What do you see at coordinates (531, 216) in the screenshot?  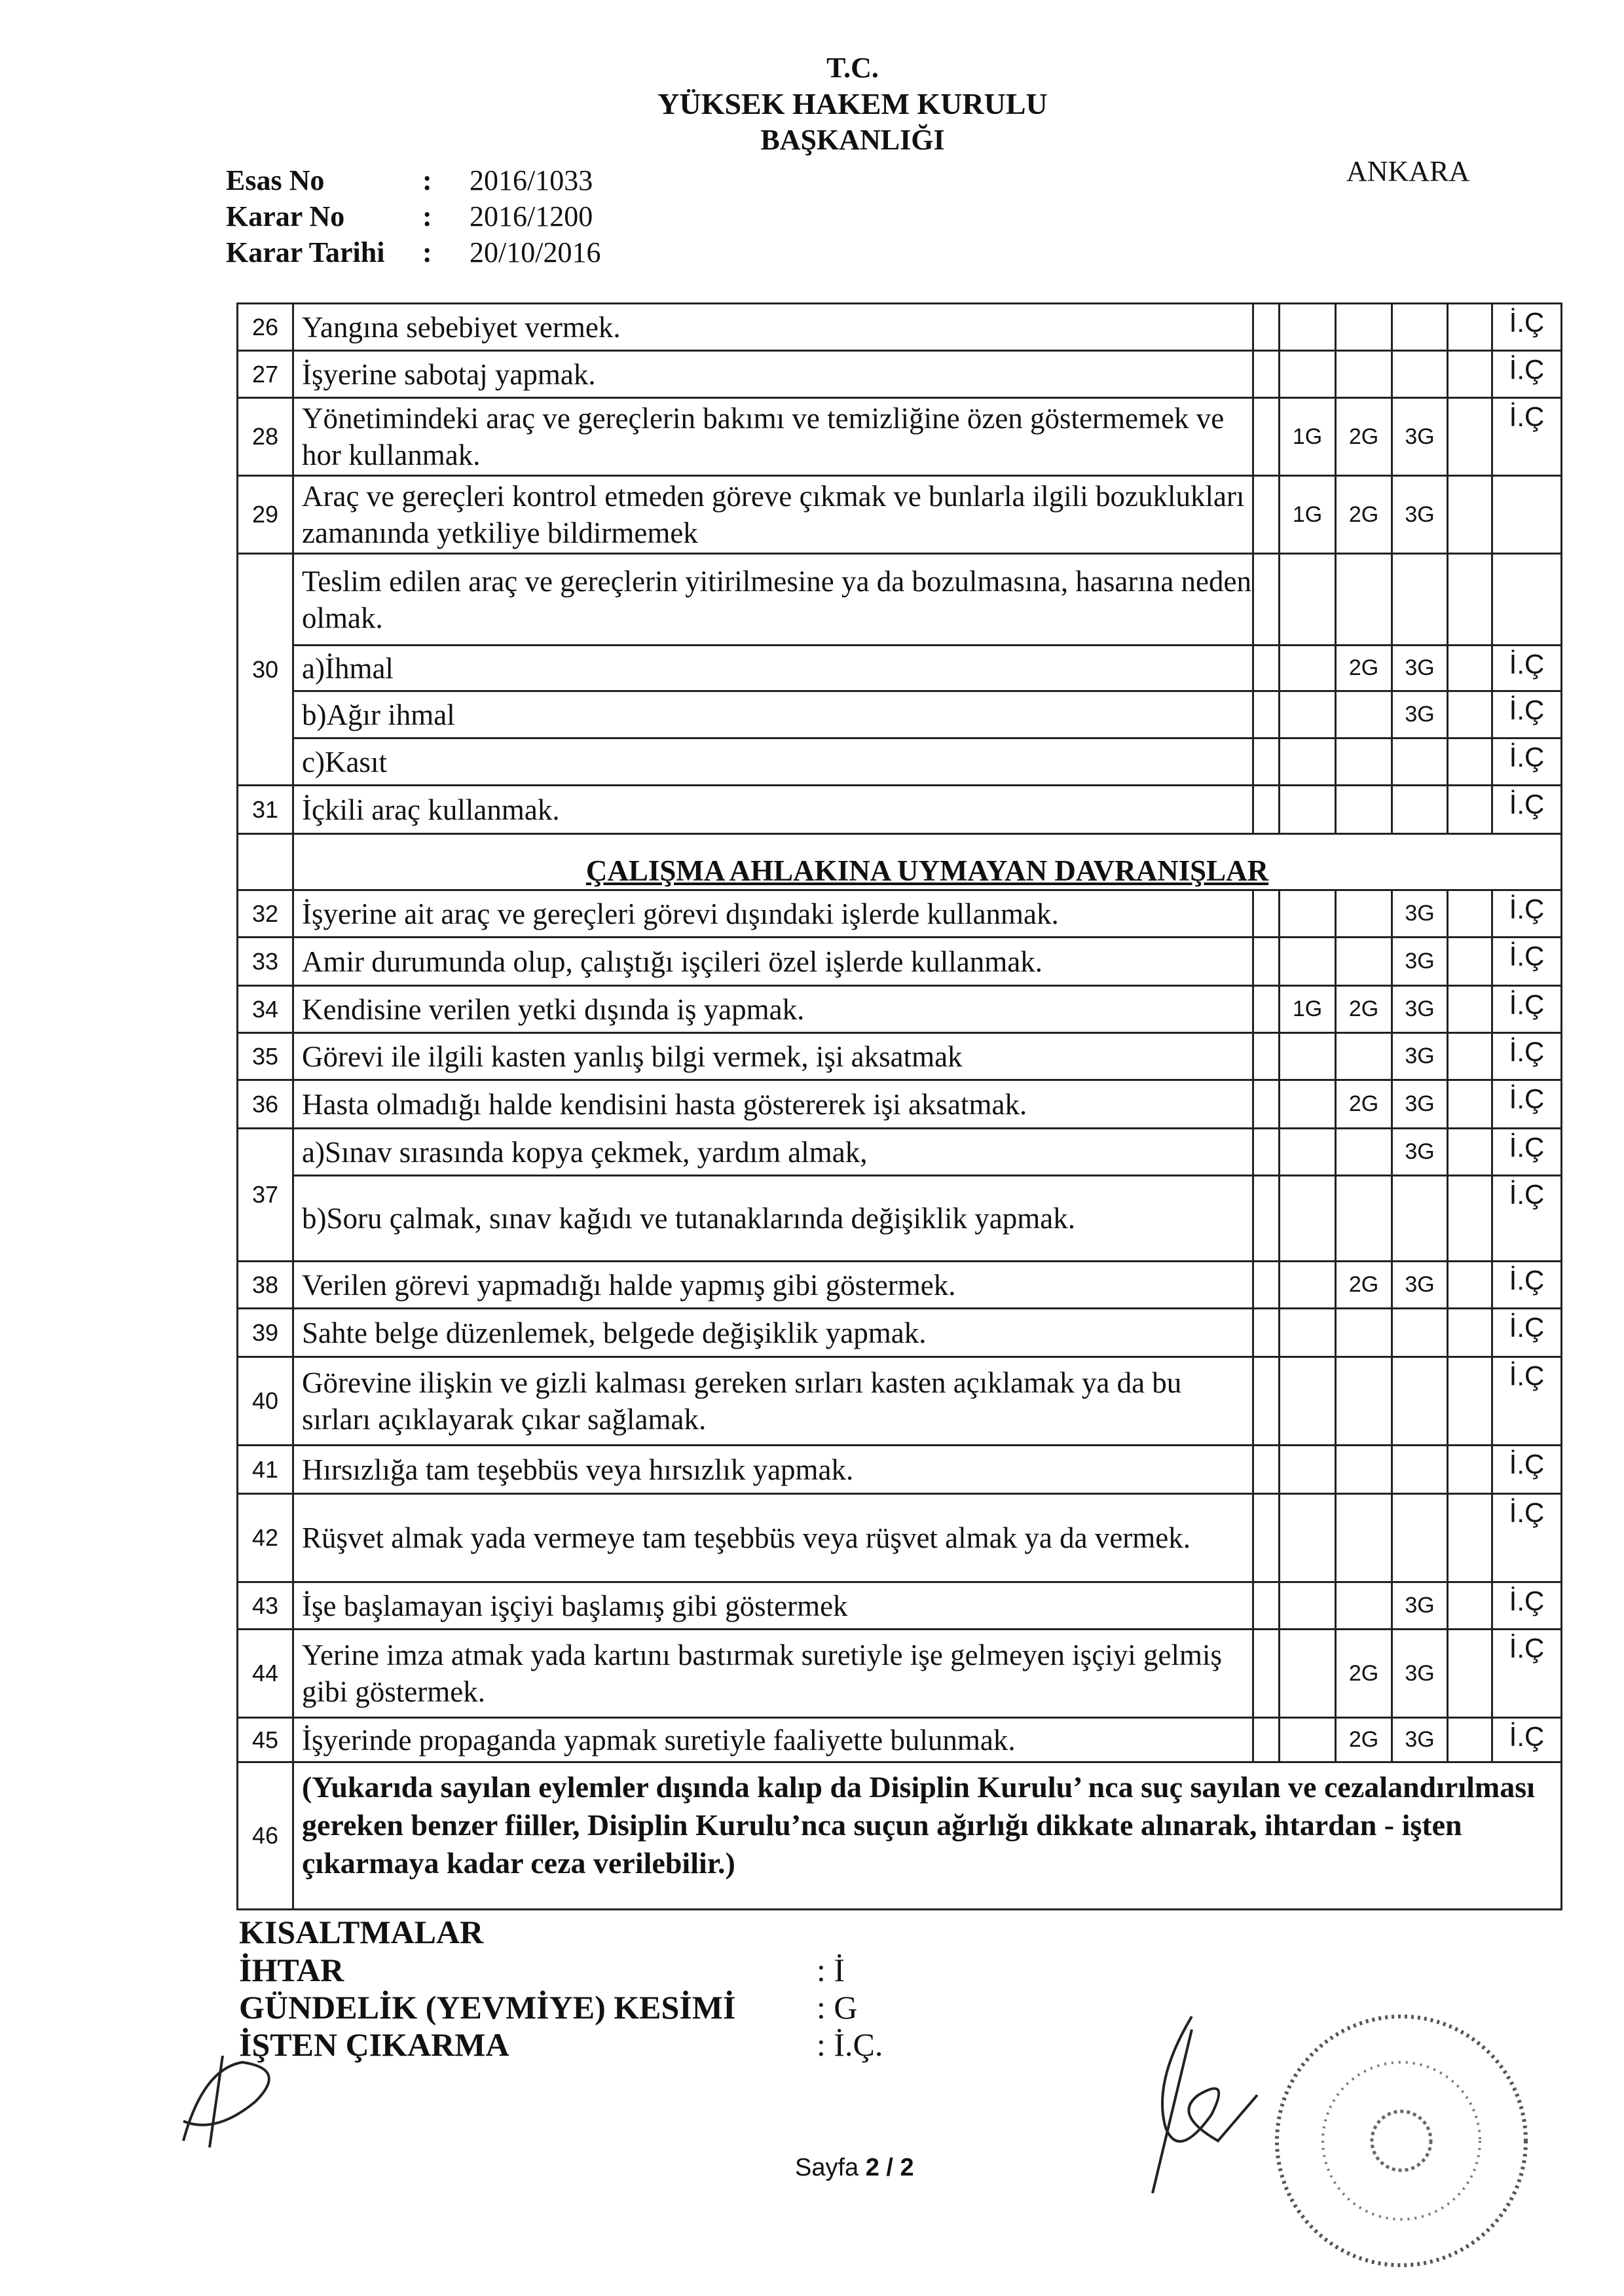 I see `meta-value: 2016/1200` at bounding box center [531, 216].